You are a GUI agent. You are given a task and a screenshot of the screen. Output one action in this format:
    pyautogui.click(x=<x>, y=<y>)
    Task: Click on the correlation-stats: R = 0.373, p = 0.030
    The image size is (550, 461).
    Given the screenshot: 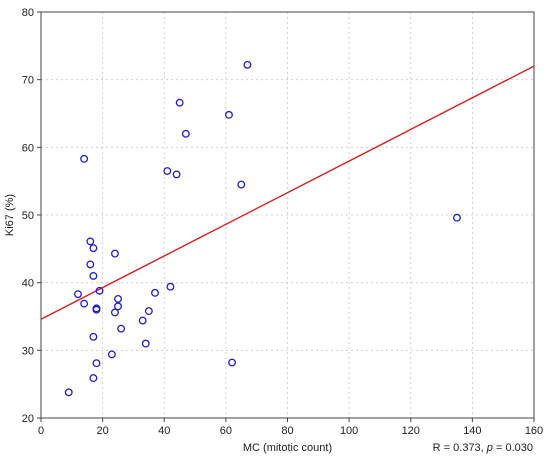 What is the action you would take?
    pyautogui.click(x=483, y=448)
    